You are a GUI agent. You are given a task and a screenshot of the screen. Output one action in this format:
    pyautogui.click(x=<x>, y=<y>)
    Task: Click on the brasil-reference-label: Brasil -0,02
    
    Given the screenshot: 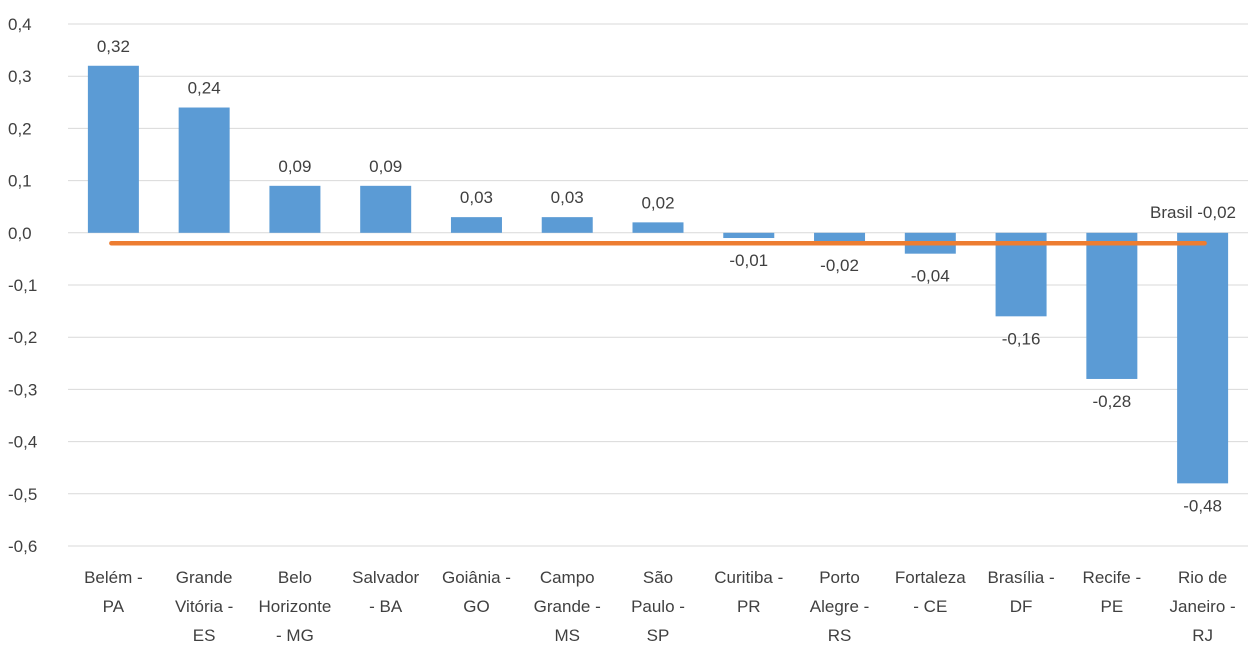 What is the action you would take?
    pyautogui.click(x=1193, y=212)
    